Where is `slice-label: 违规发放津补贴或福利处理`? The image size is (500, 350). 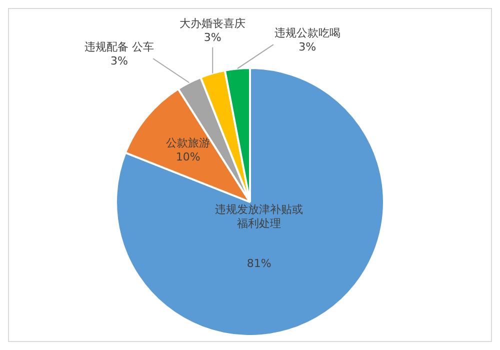
slice-label: 违规发放津补贴或福利处理 is located at coordinates (259, 216).